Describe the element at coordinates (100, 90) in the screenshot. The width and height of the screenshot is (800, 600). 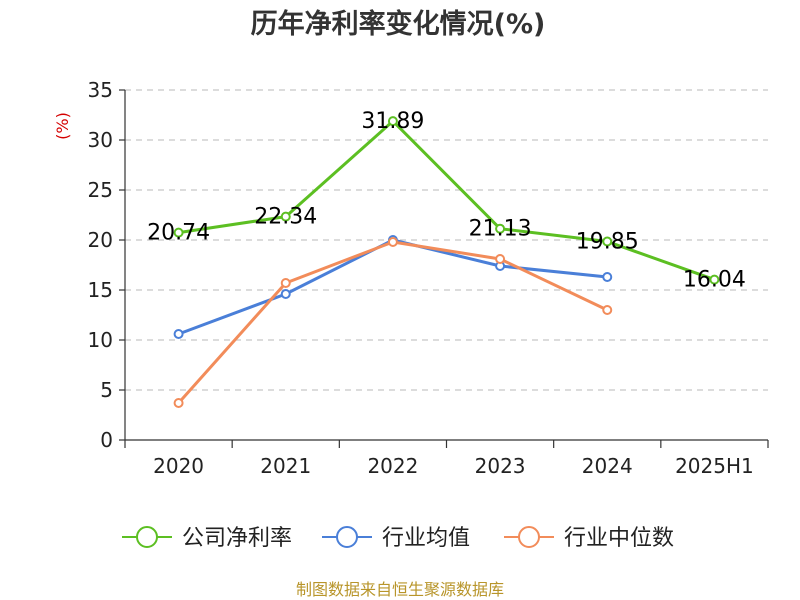
I see `y-tick-label: 35` at that location.